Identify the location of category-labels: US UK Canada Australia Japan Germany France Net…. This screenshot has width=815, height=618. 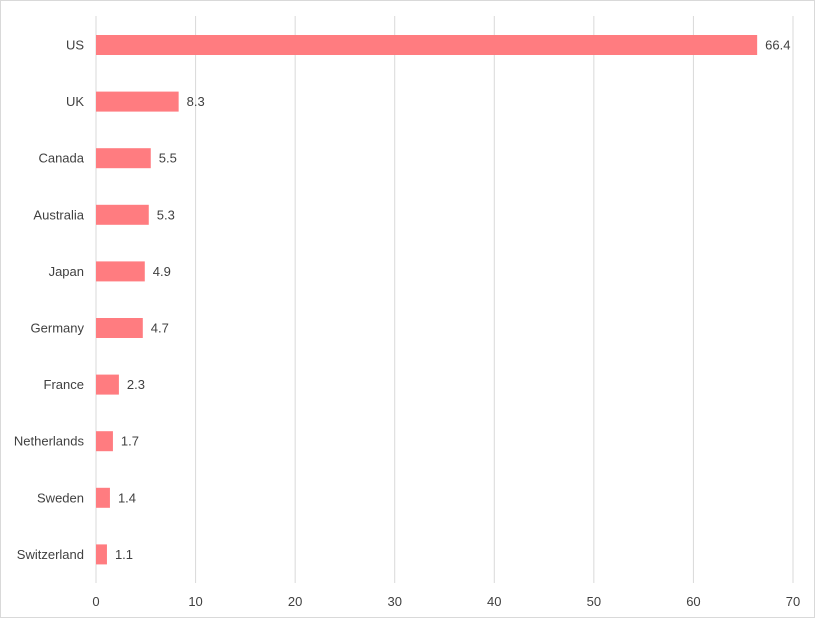
(49, 300).